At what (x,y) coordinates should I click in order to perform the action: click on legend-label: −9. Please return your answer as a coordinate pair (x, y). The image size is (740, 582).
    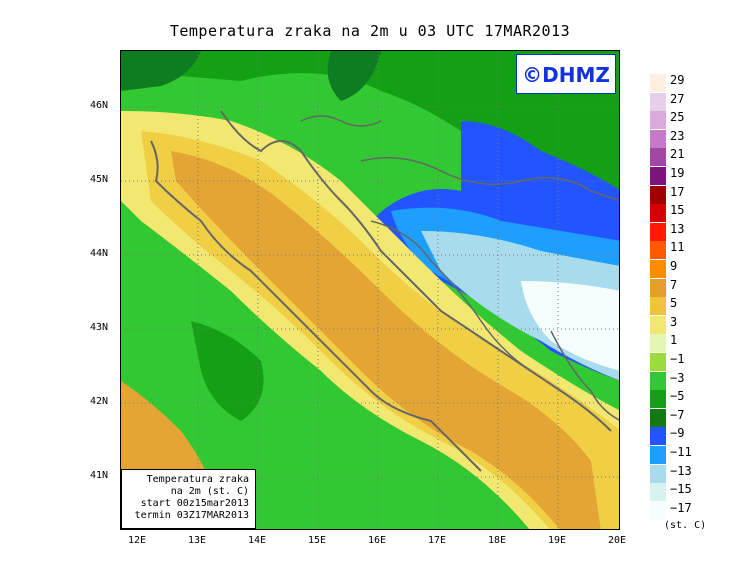
    Looking at the image, I should click on (677, 433).